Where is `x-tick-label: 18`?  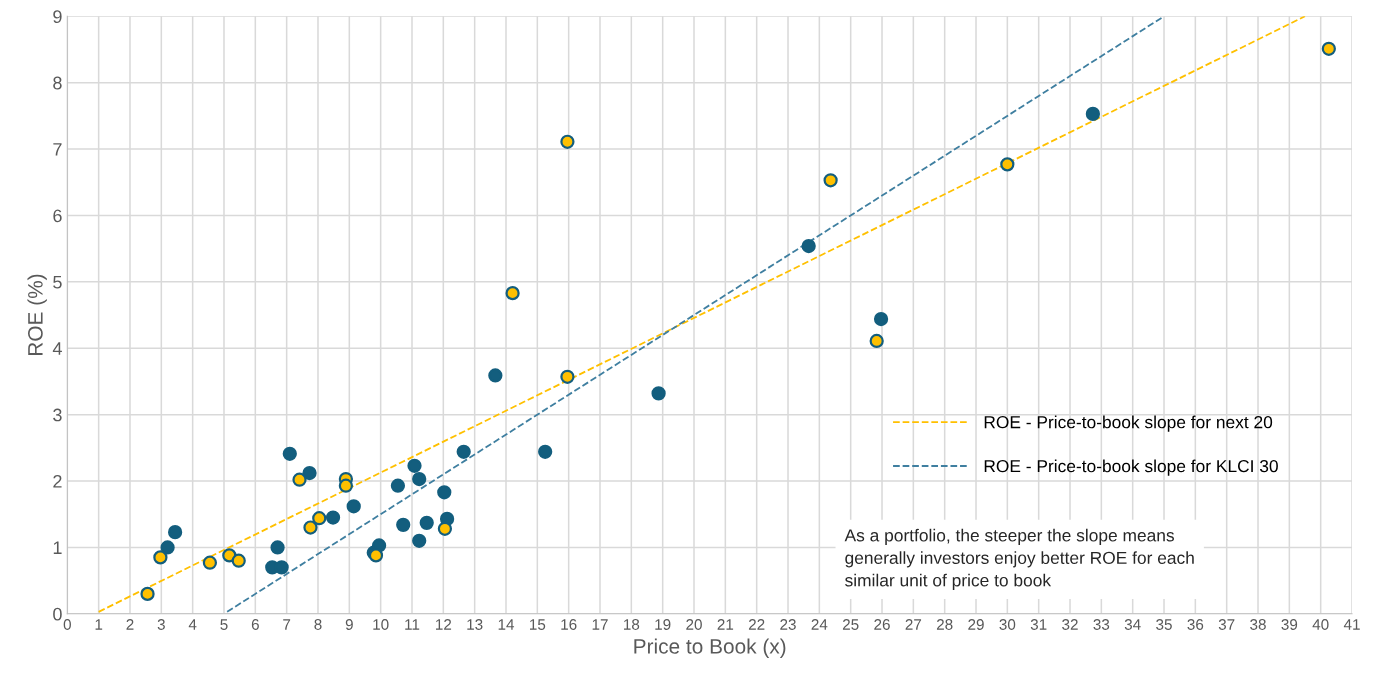
x-tick-label: 18 is located at coordinates (632, 624).